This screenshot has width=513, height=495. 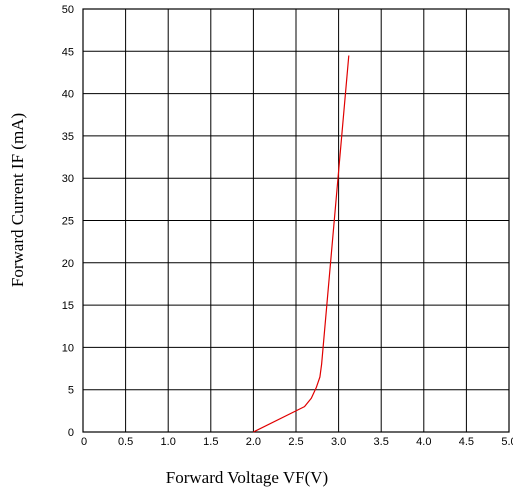 What do you see at coordinates (168, 442) in the screenshot?
I see `x-tick-label: 1.0` at bounding box center [168, 442].